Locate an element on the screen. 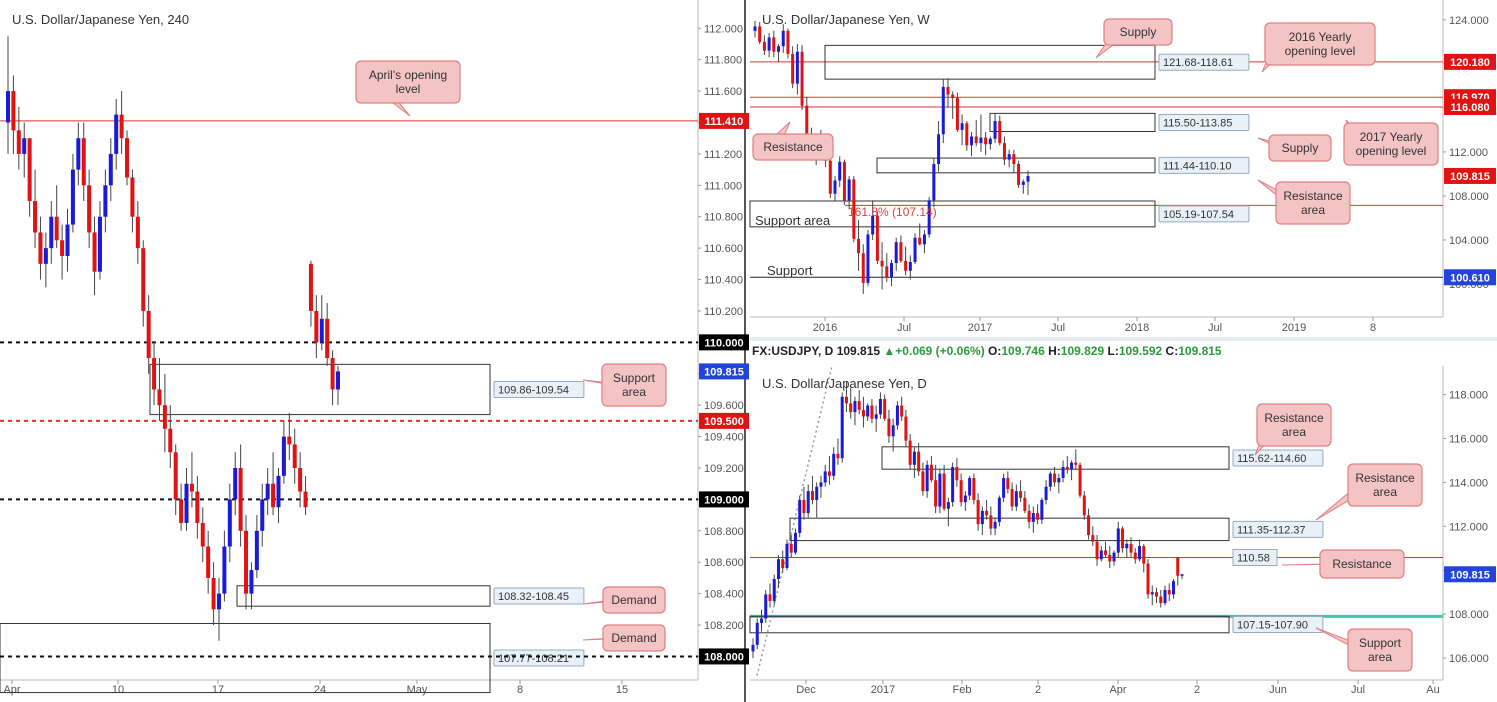  zone-115.62-114.60: 115.62-114.60 is located at coordinates (1102, 458).